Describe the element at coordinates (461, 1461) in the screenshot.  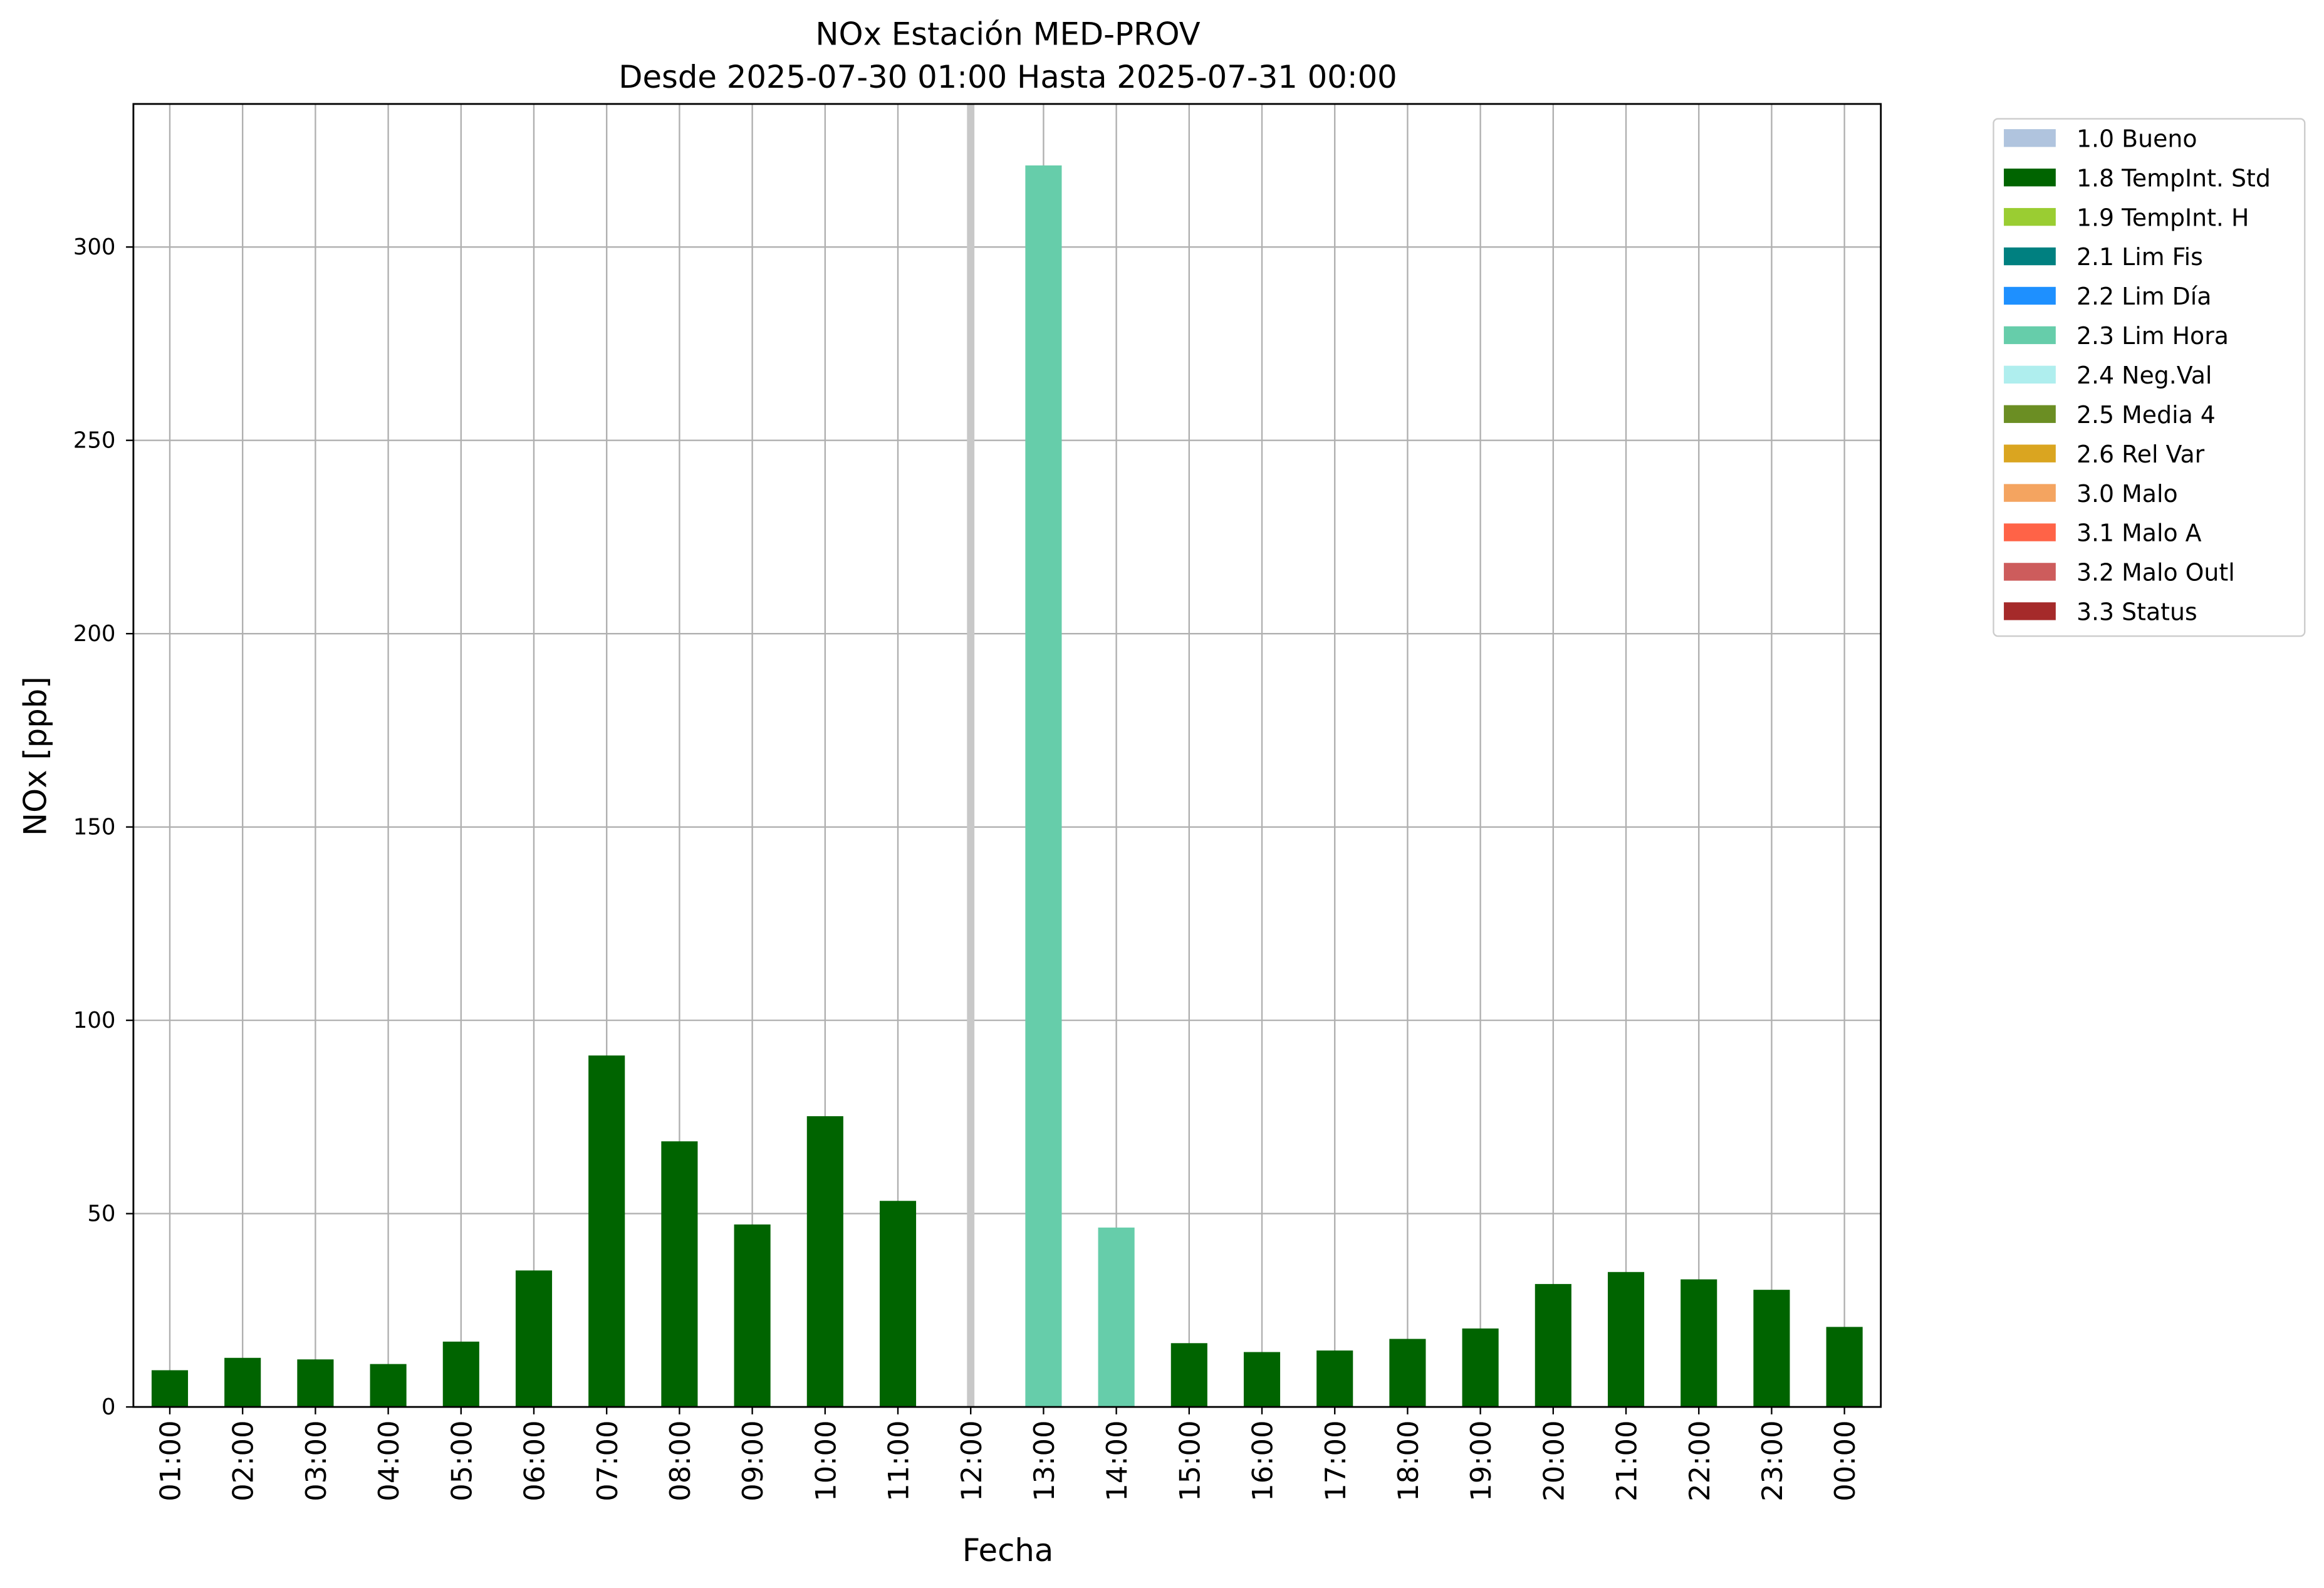
I see `x-tick-label: 05:00` at that location.